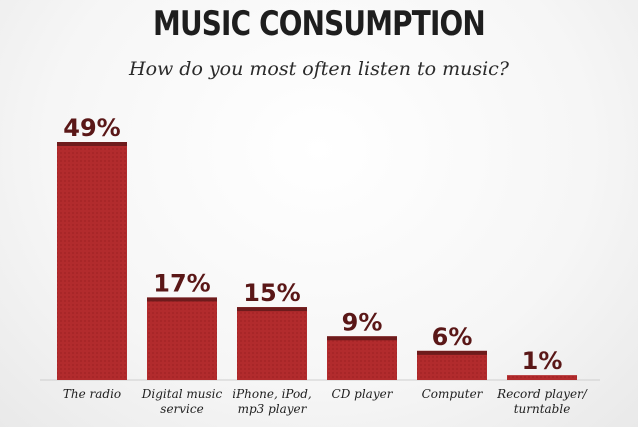 The width and height of the screenshot is (638, 427). Describe the element at coordinates (182, 394) in the screenshot. I see `category-label: Digital music` at that location.